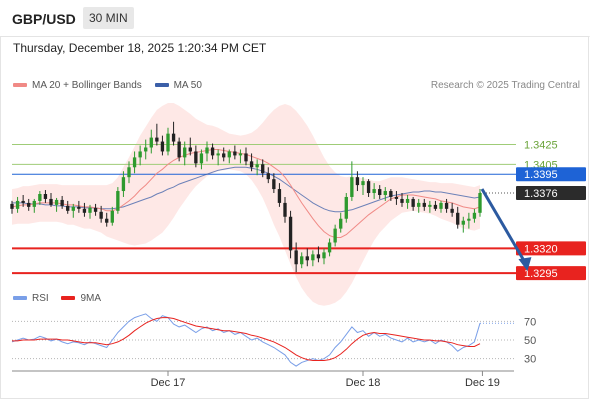 The width and height of the screenshot is (590, 400). Describe the element at coordinates (551, 273) in the screenshot. I see `level-tag-1.3295` at that location.